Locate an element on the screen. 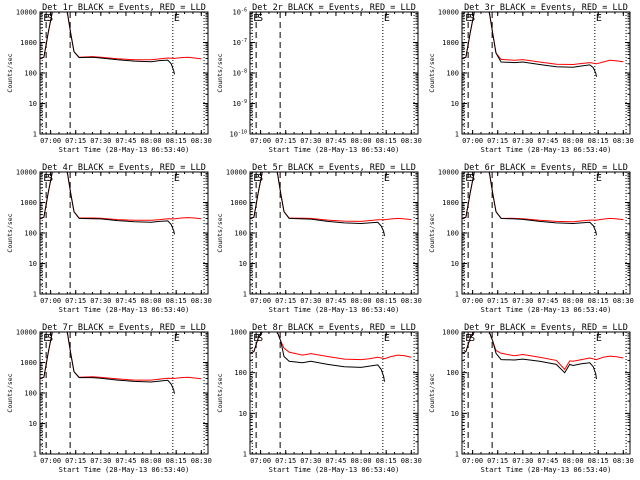 The image size is (640, 480). y-tick-label: 10⁻¹⁰ is located at coordinates (238, 134).